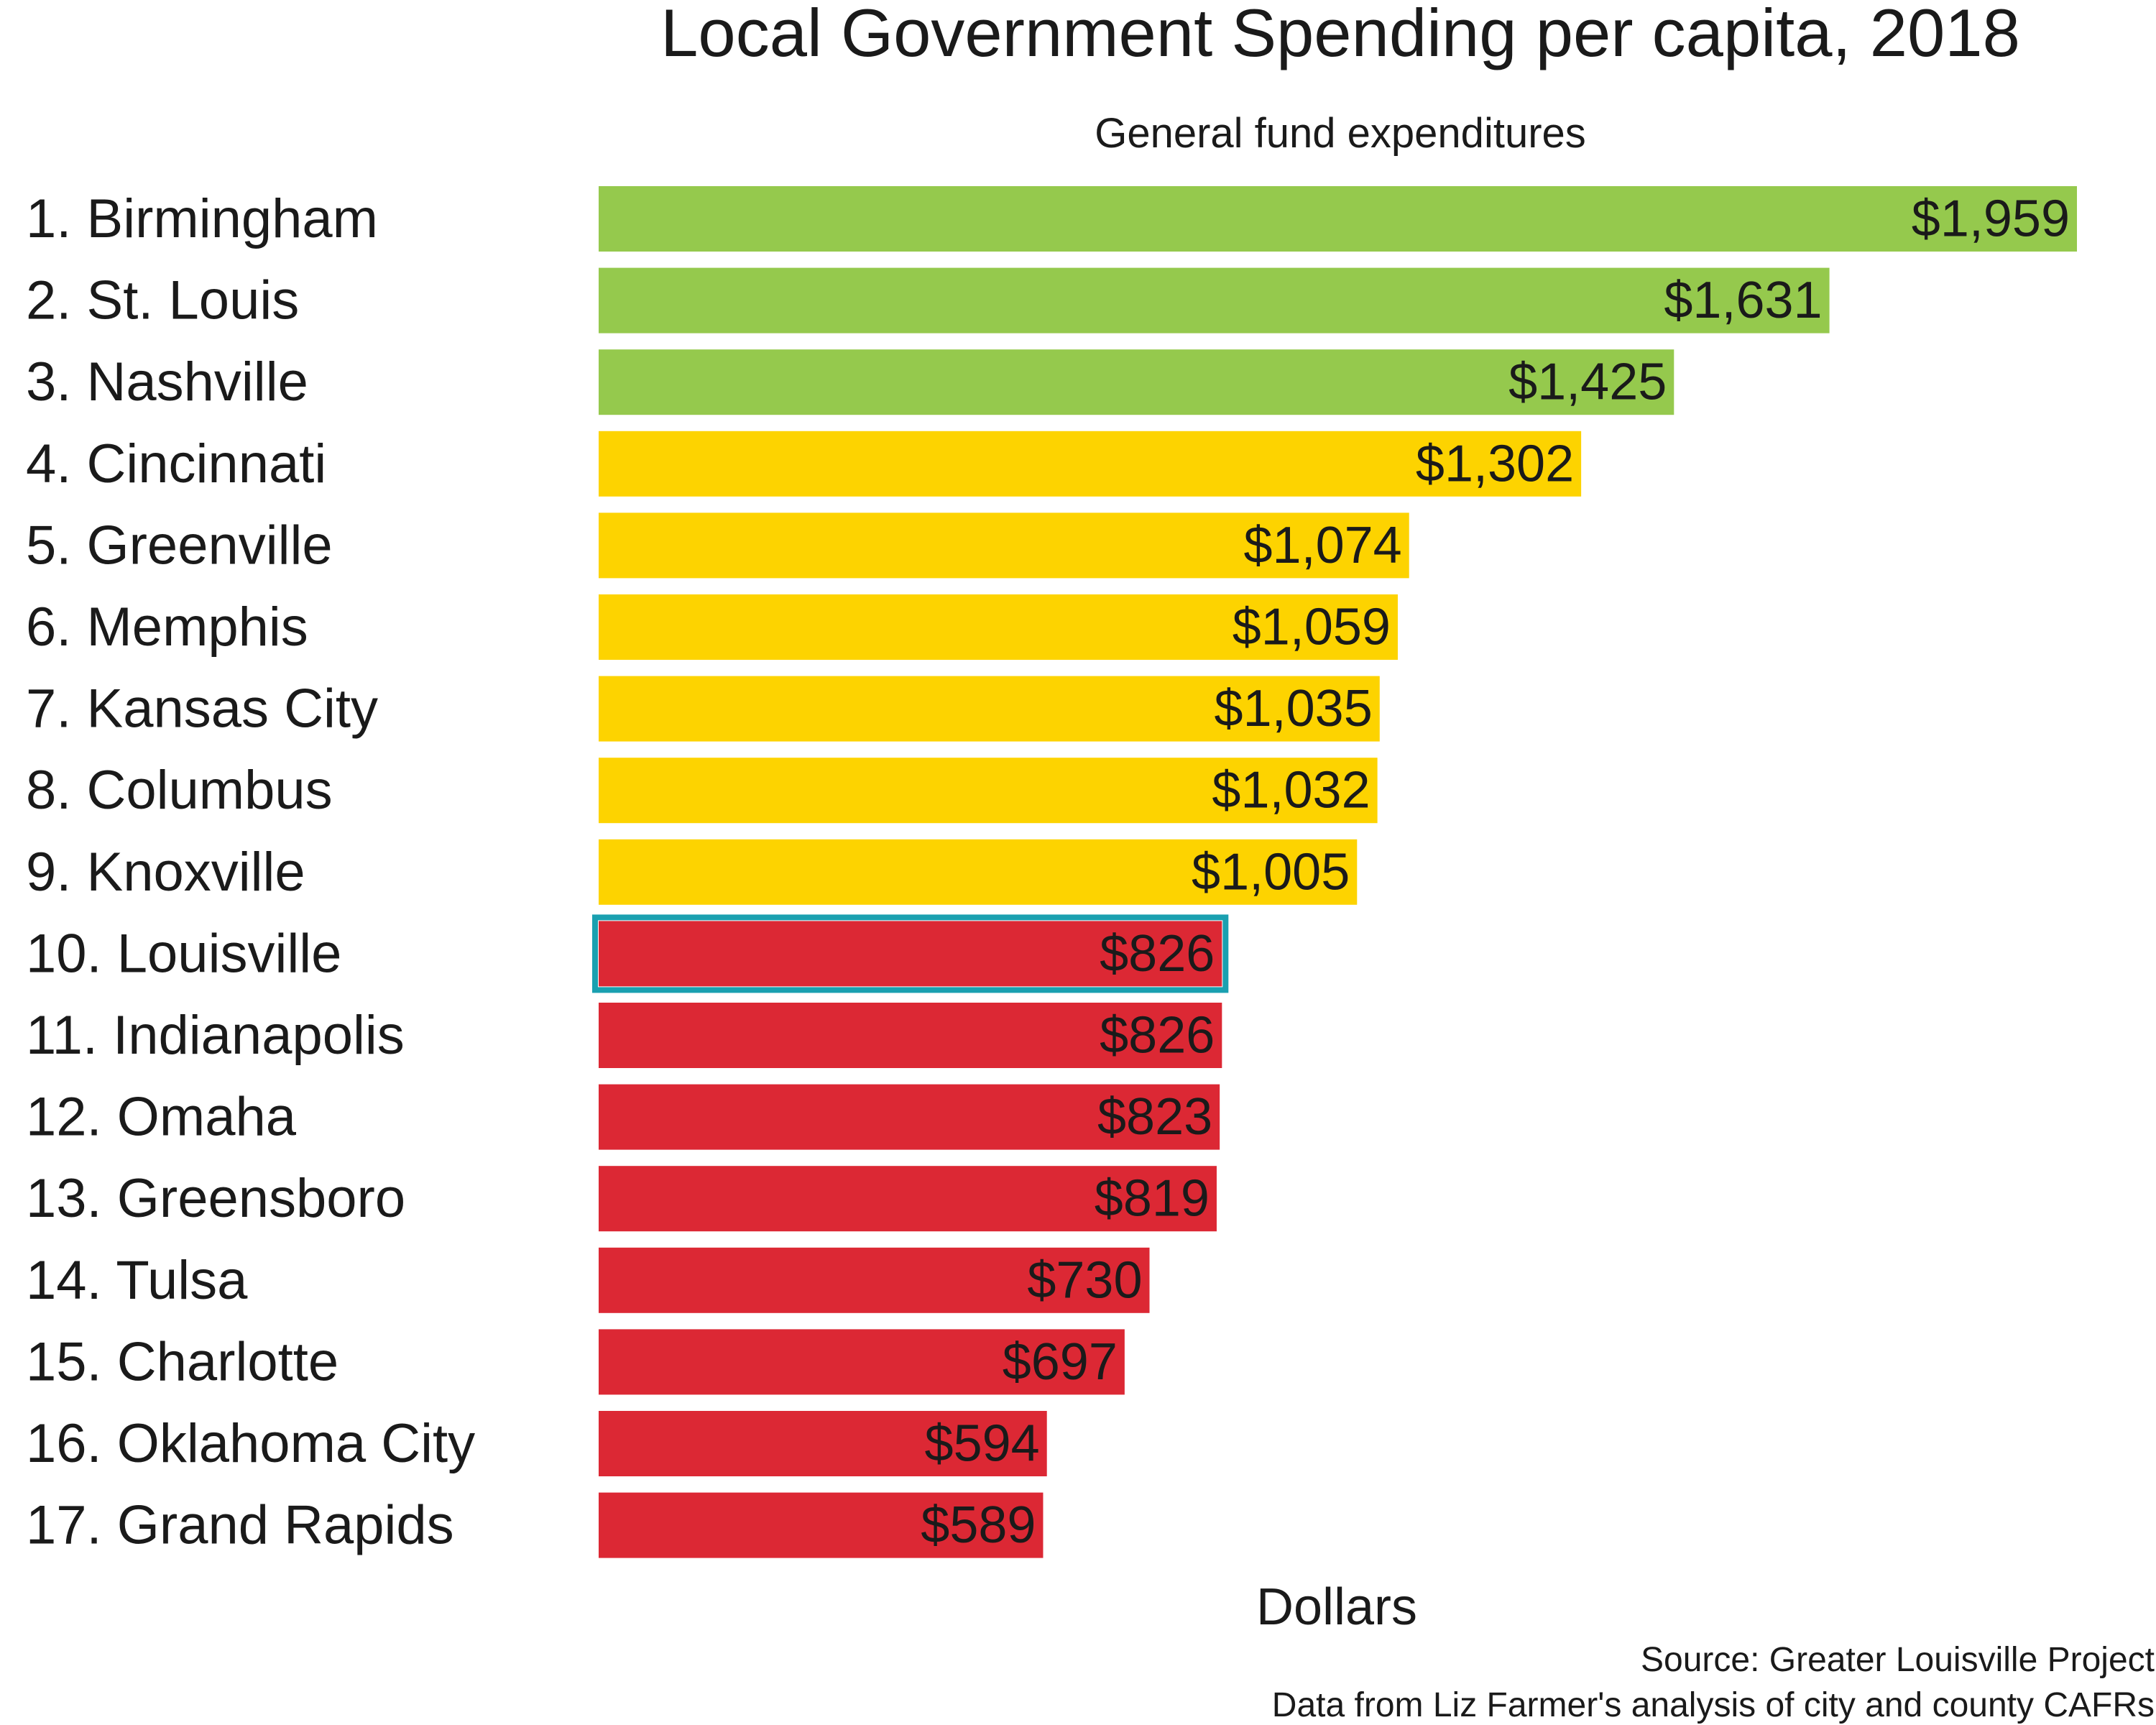 The width and height of the screenshot is (2156, 1725). I want to click on category-label-2: 2. St. Louis, so click(162, 300).